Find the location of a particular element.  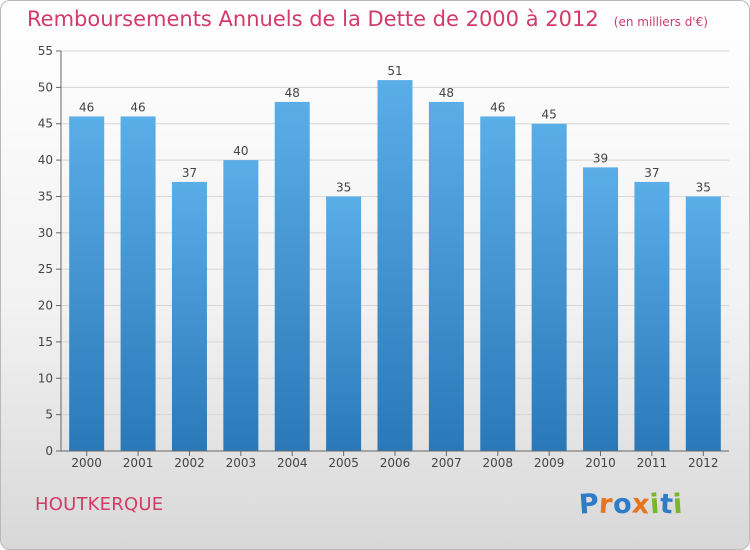

y-tick-label: 15 is located at coordinates (45, 342).